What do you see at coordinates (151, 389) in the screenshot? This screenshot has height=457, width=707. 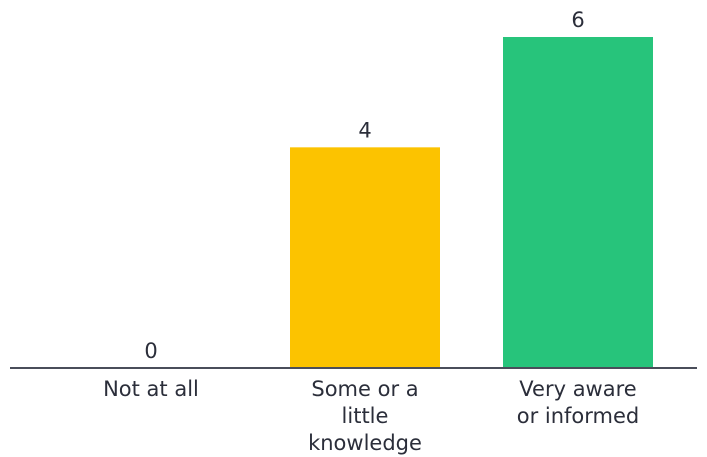 I see `category-label-0-line-0: Not at all` at bounding box center [151, 389].